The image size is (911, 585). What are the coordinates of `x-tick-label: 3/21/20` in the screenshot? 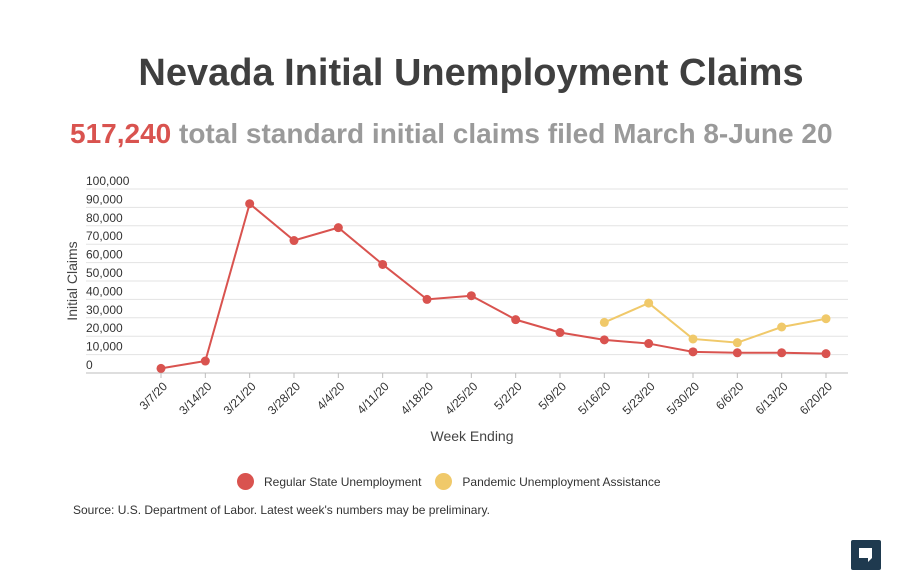 It's located at (240, 398).